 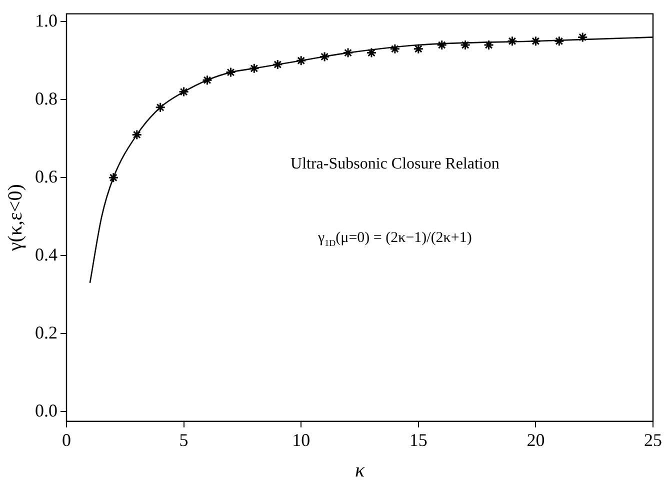 I want to click on y-tick-label: 0.2, so click(x=46, y=332).